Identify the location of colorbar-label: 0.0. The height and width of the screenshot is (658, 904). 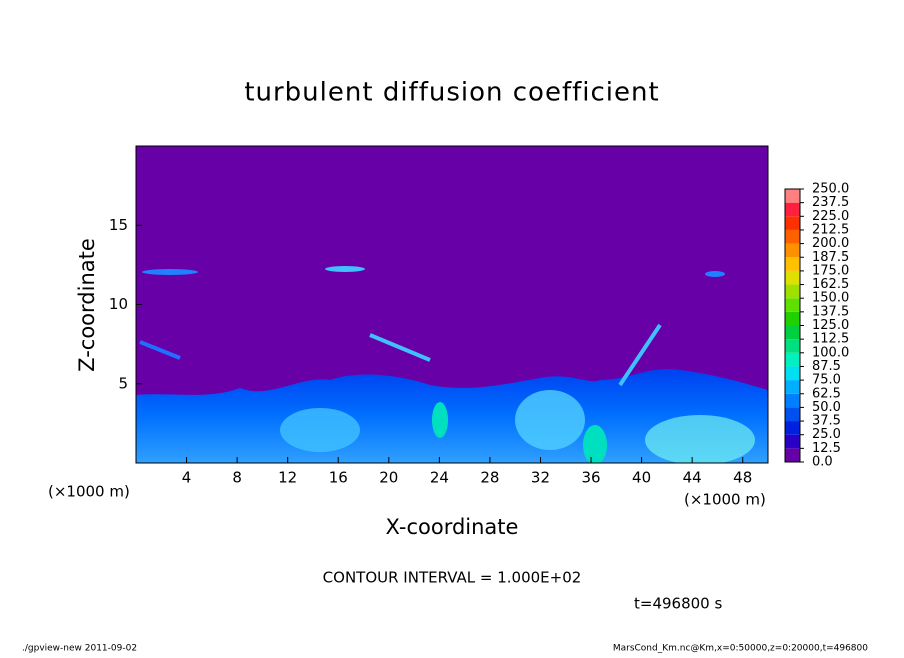
(822, 462).